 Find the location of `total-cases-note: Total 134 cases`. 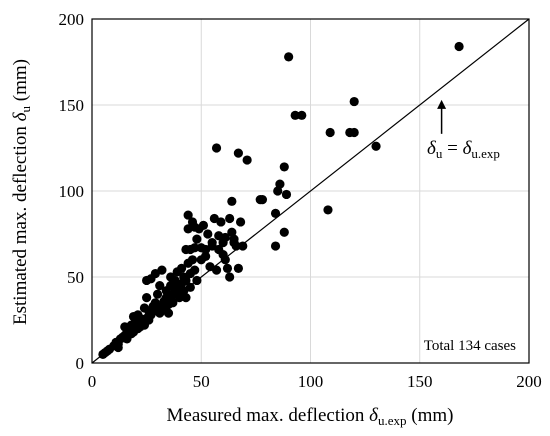

total-cases-note: Total 134 cases is located at coordinates (470, 346).